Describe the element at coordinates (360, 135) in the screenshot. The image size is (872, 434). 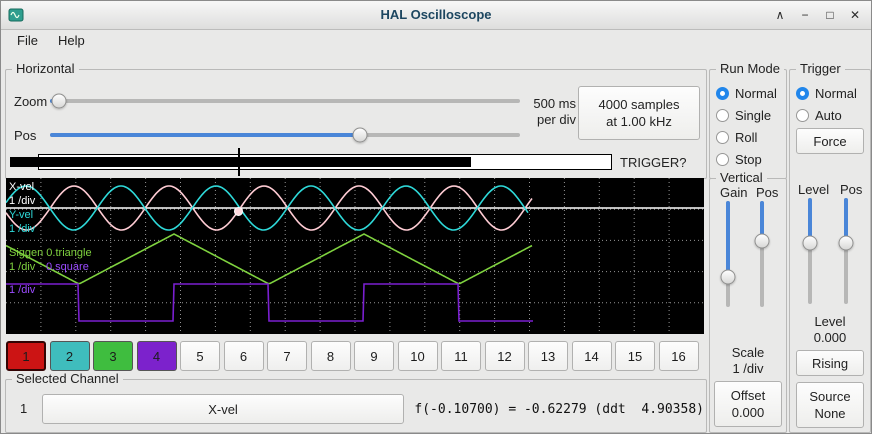
I see `pos-slider-handle` at that location.